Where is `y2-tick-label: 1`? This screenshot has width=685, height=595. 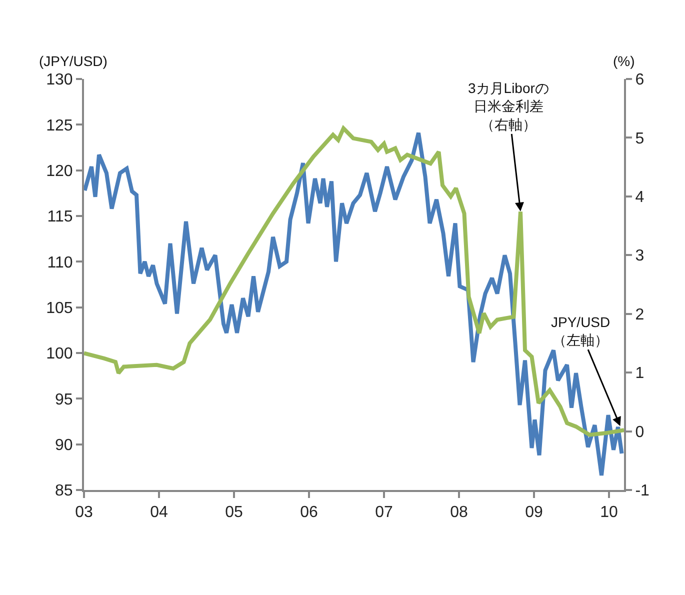 y2-tick-label: 1 is located at coordinates (639, 373).